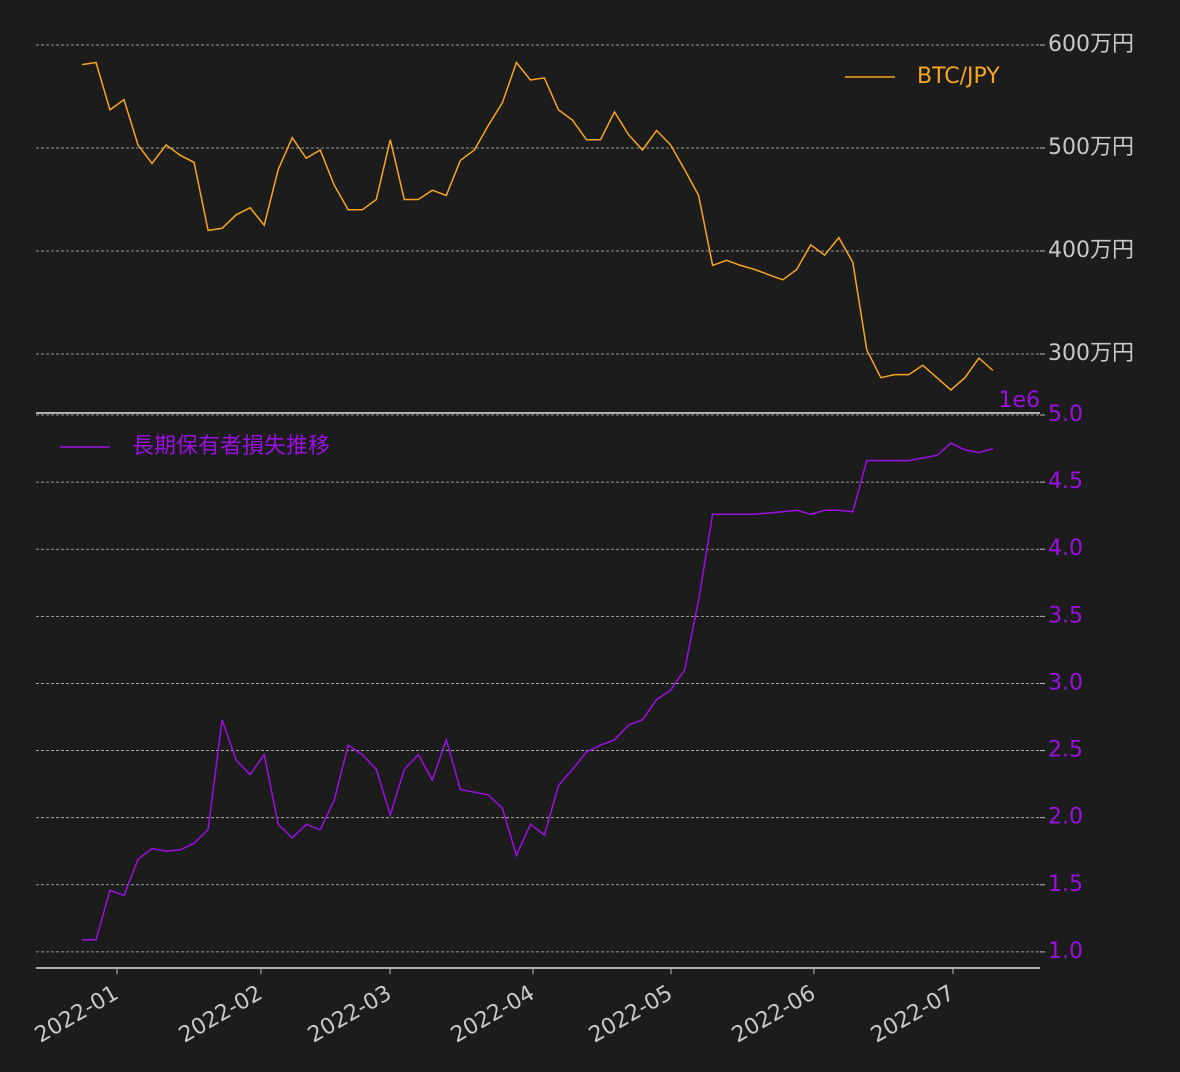  I want to click on y-tick-label: 3.0, so click(1065, 682).